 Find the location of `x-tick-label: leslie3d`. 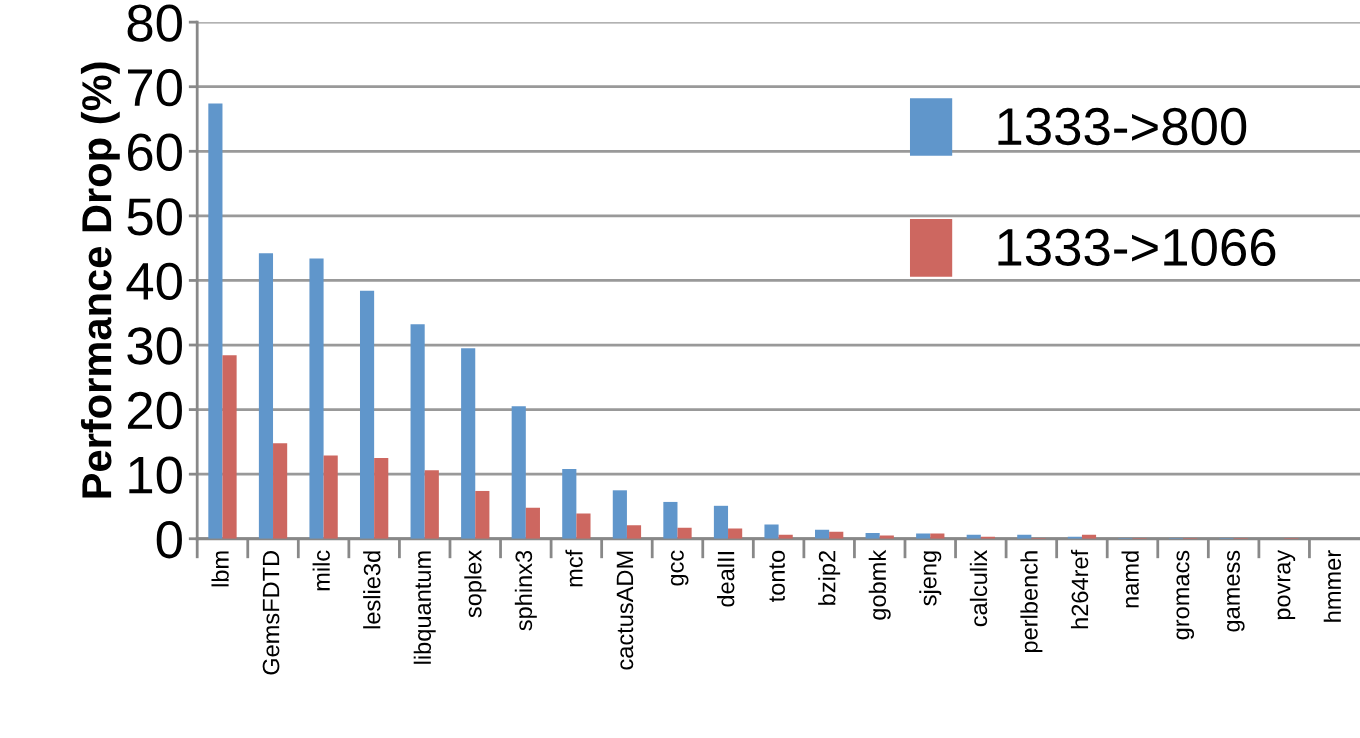

x-tick-label: leslie3d is located at coordinates (372, 590).